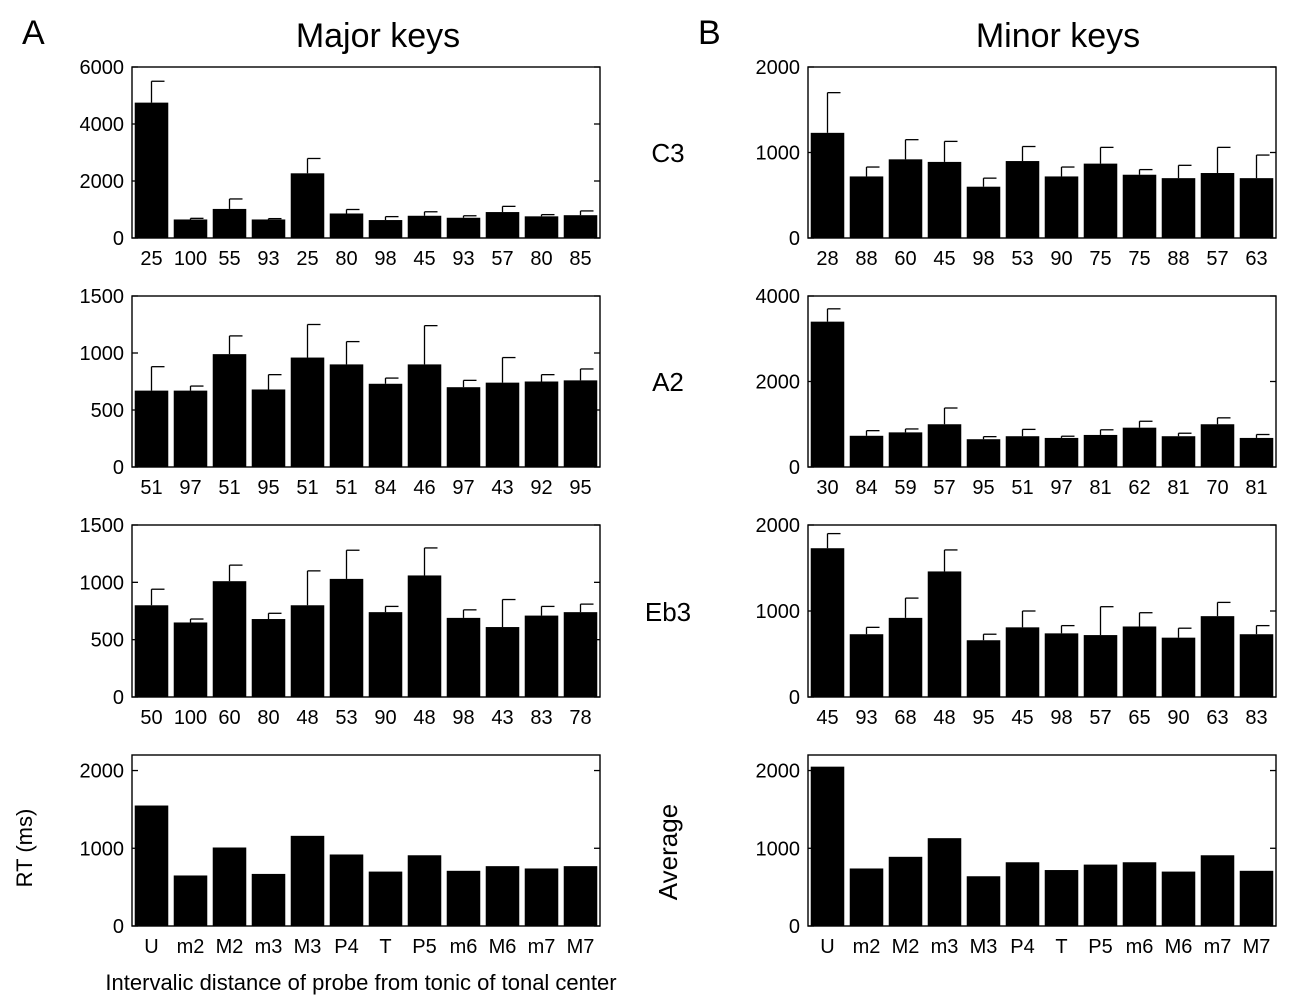 This screenshot has height=998, width=1298. I want to click on y-tick-label: 1500, so click(102, 526).